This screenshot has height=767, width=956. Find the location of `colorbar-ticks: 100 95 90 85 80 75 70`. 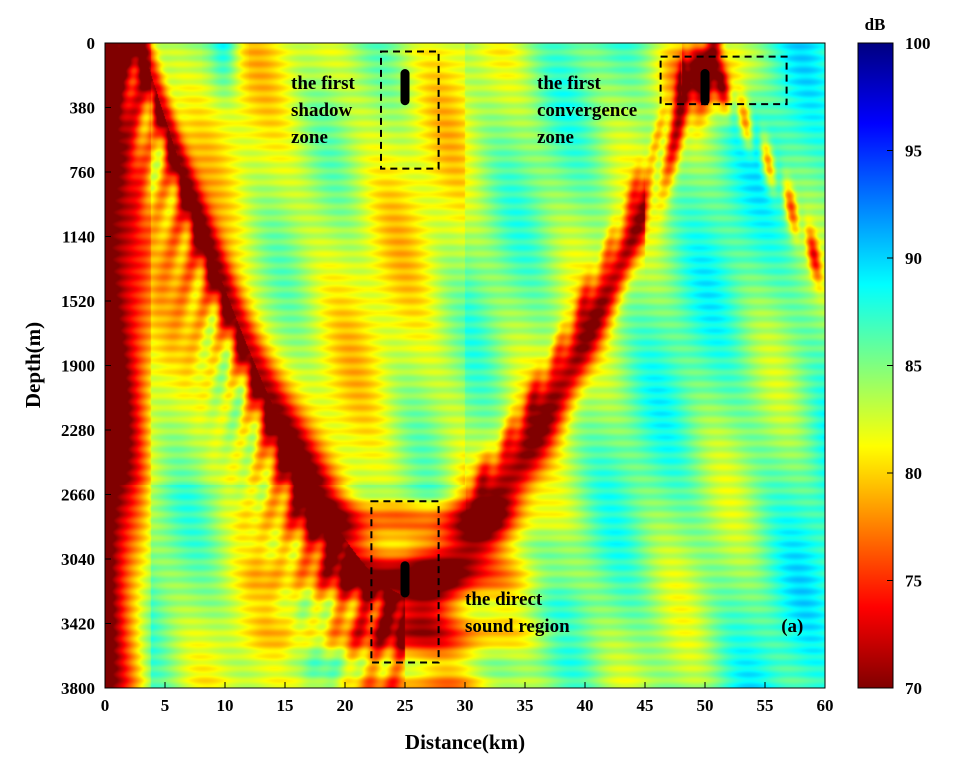

colorbar-ticks: 100 95 90 85 80 75 70 is located at coordinates (909, 366).